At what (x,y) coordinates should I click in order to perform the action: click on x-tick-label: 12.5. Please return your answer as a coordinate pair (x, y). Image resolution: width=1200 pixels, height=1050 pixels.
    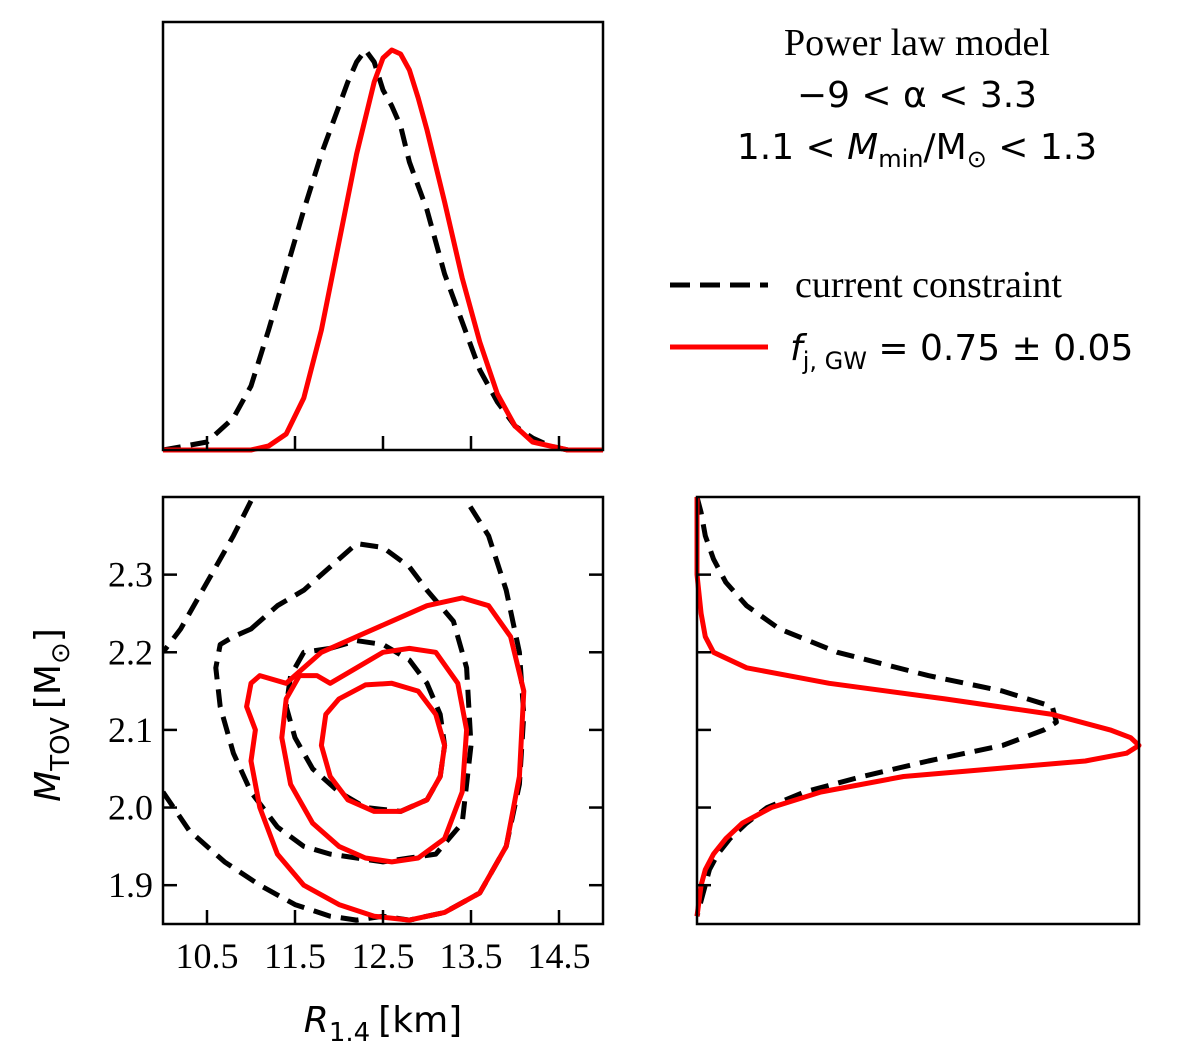
    Looking at the image, I should click on (383, 956).